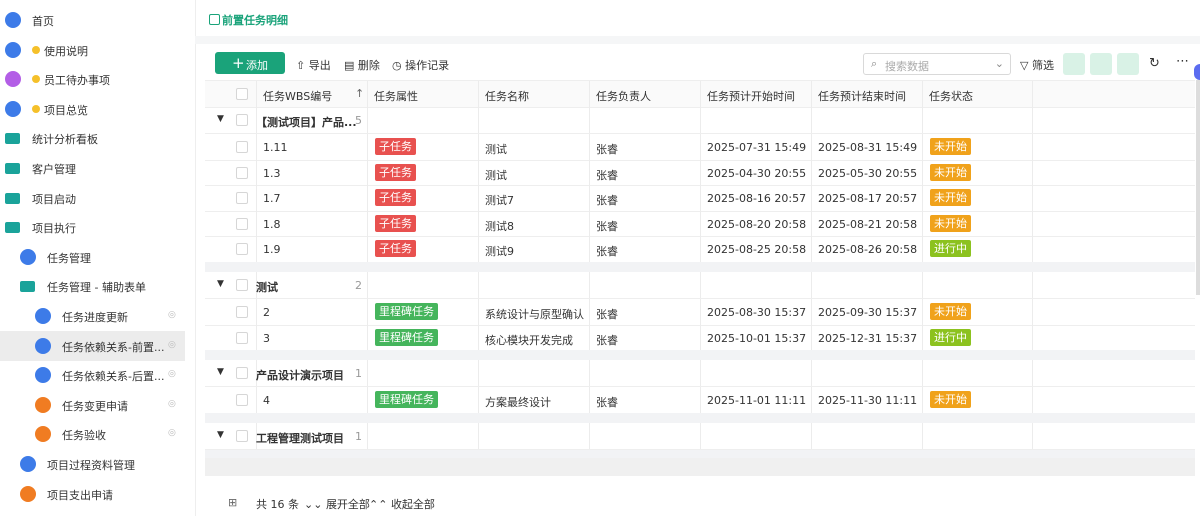  I want to click on sidebar-item: 使用说明, so click(92, 50).